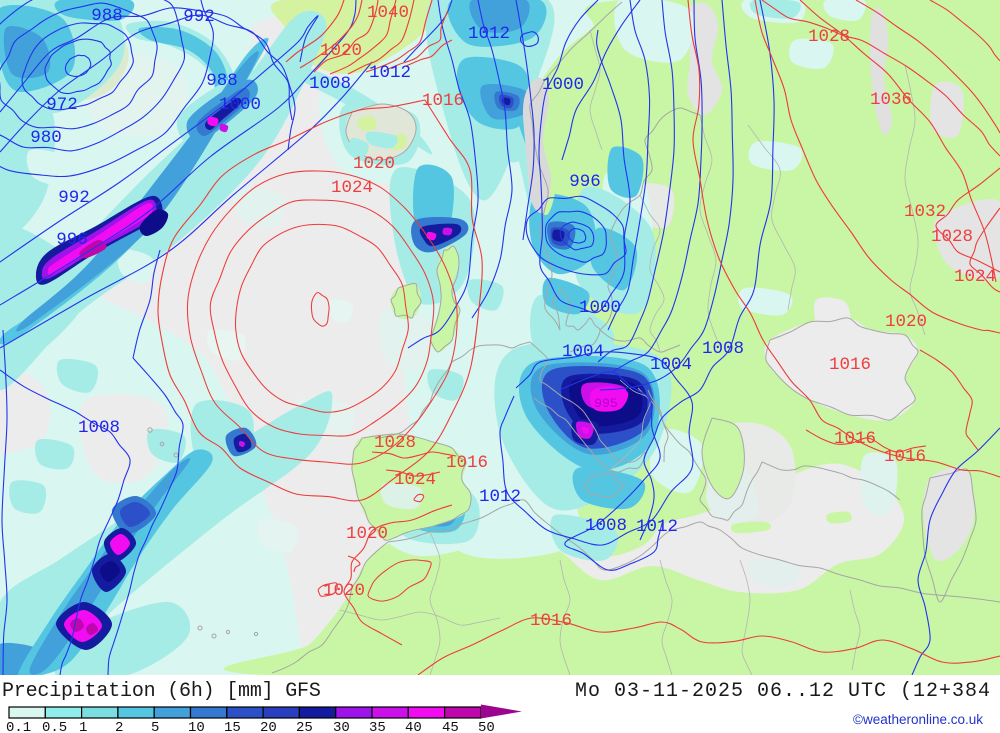 The width and height of the screenshot is (1000, 733). Describe the element at coordinates (783, 691) in the screenshot. I see `svg-text:Mo 03-11-2025 06..12 UTC (12+3: Mo 03-11-2025 06..12 UTC (12+384` at that location.